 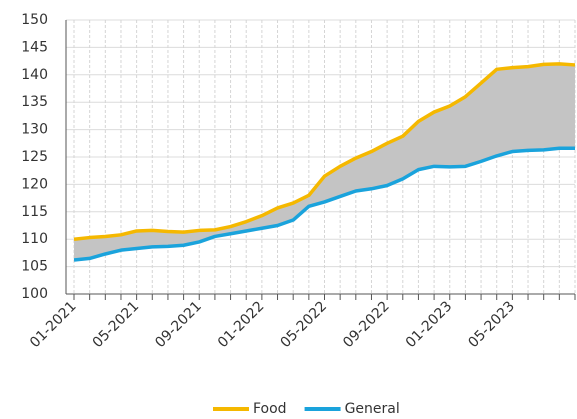 What do you see at coordinates (34, 157) in the screenshot?
I see `y-tick-label: 125` at bounding box center [34, 157].